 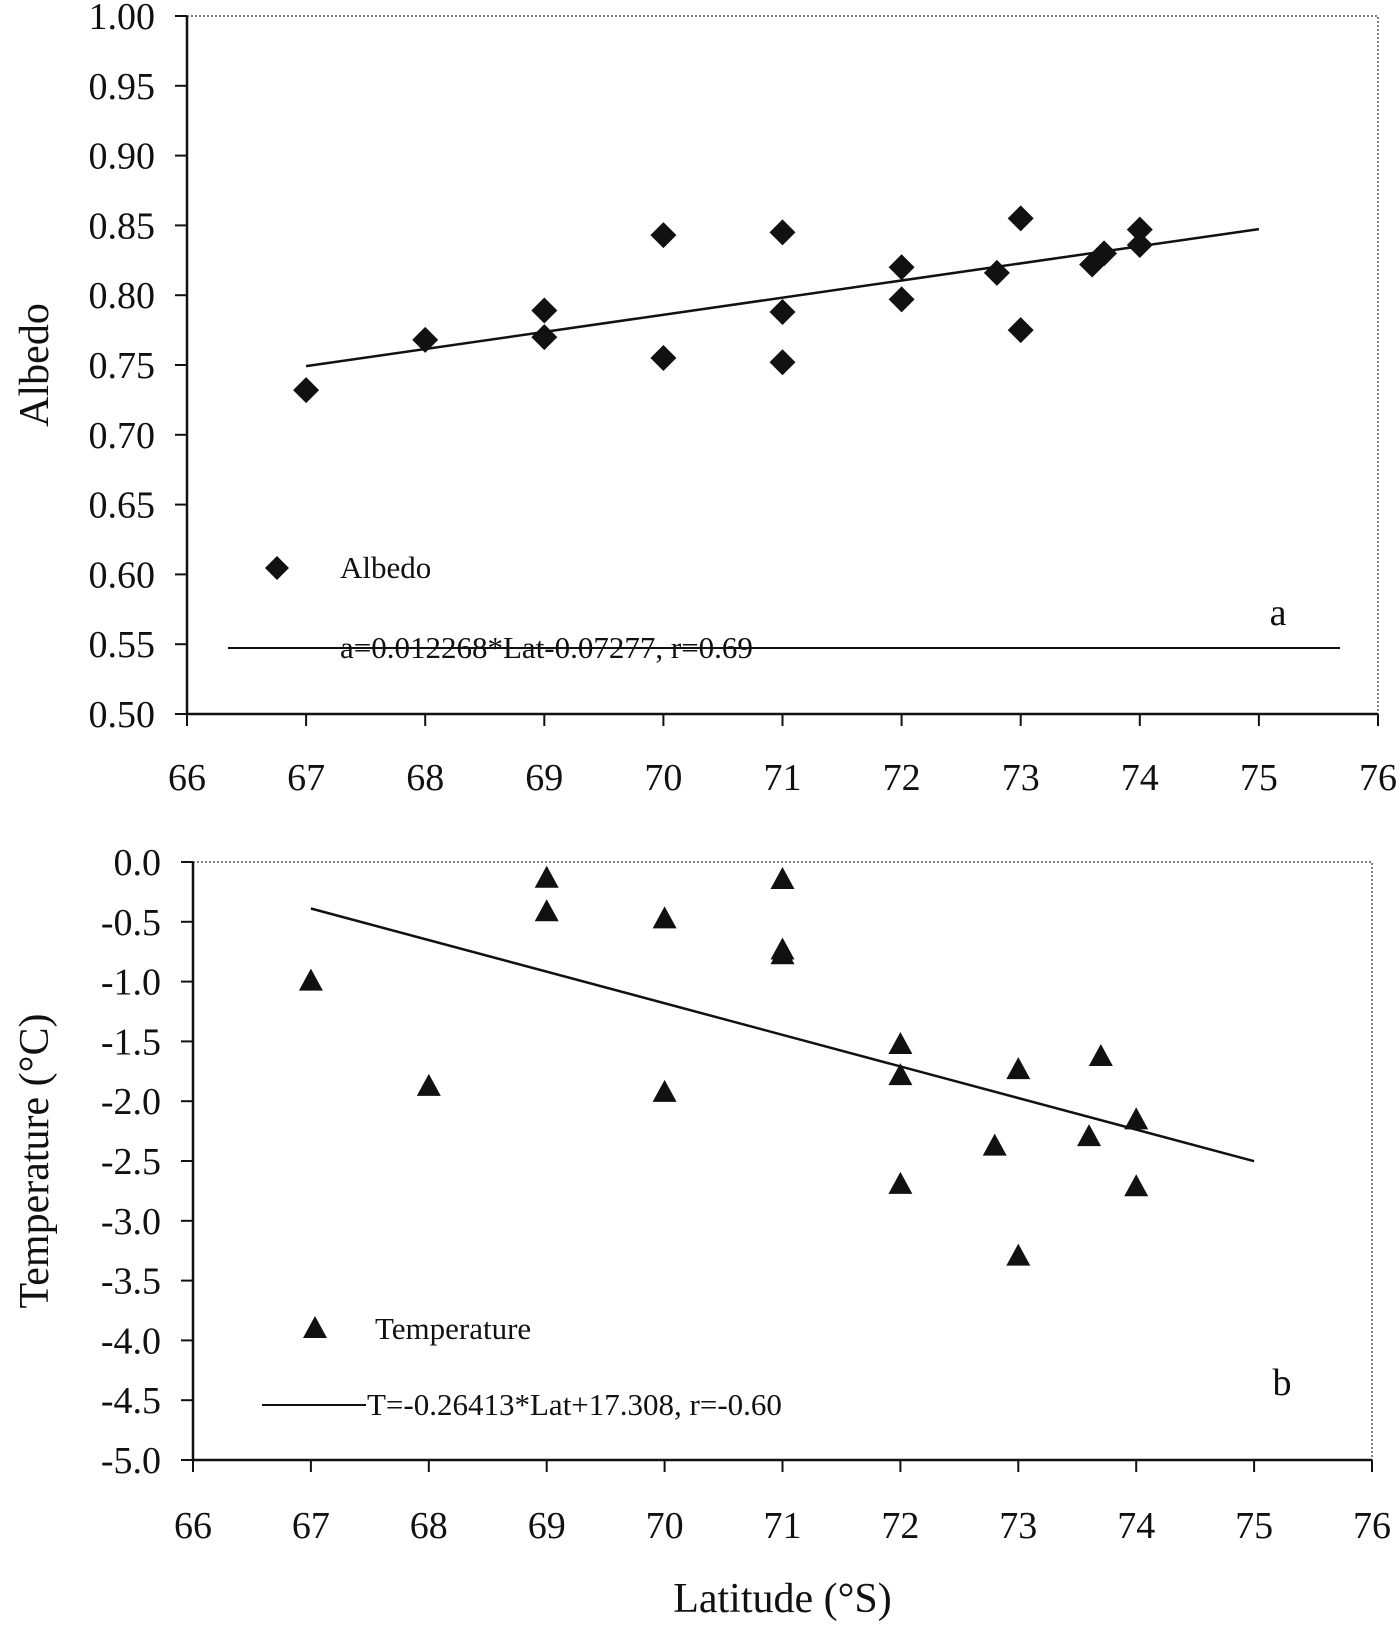 What do you see at coordinates (574, 1404) in the screenshot?
I see `legend-label-fit: T=-0.26413*Lat+17.308, r=-0.60` at bounding box center [574, 1404].